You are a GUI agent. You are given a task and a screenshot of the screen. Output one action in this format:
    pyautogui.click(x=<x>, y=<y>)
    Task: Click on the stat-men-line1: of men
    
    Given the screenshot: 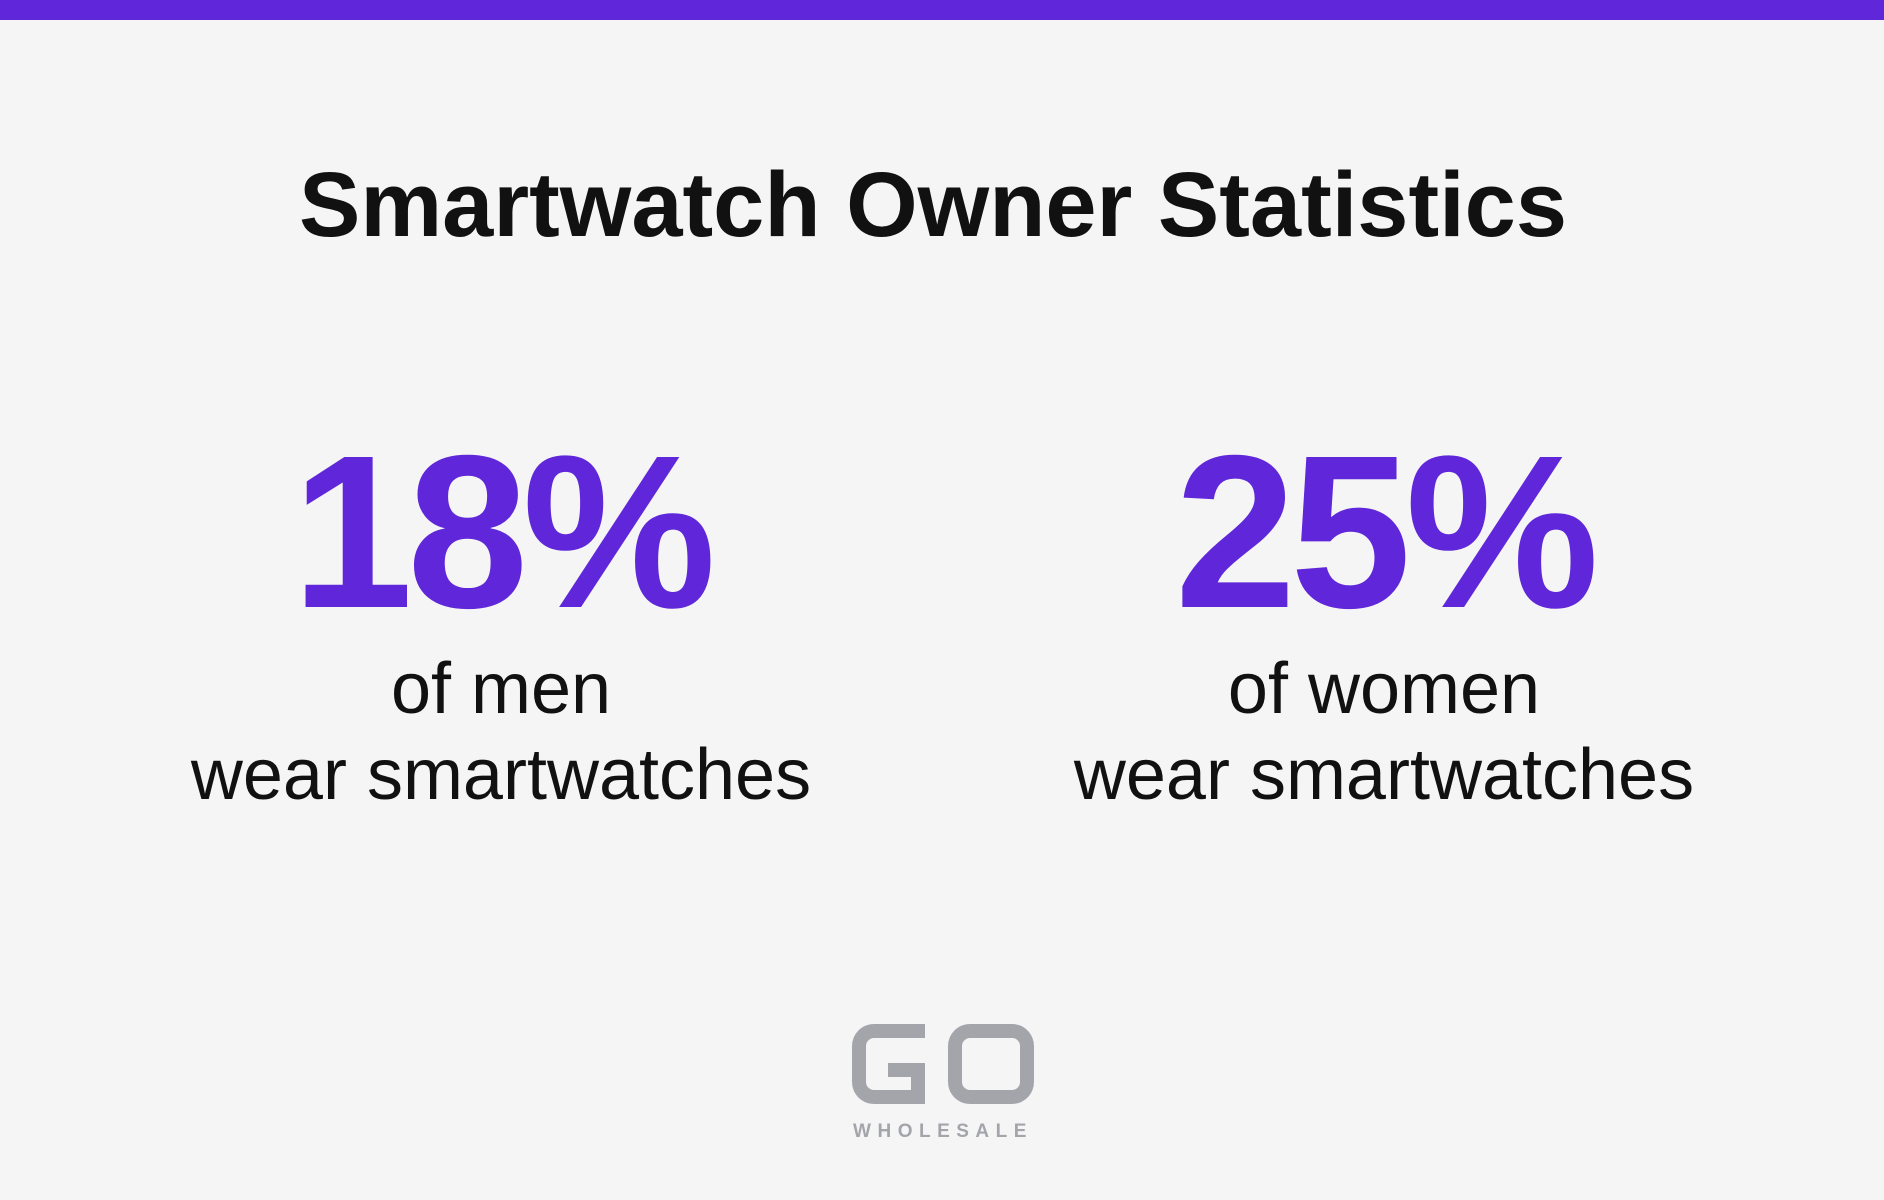 What is the action you would take?
    pyautogui.click(x=501, y=689)
    